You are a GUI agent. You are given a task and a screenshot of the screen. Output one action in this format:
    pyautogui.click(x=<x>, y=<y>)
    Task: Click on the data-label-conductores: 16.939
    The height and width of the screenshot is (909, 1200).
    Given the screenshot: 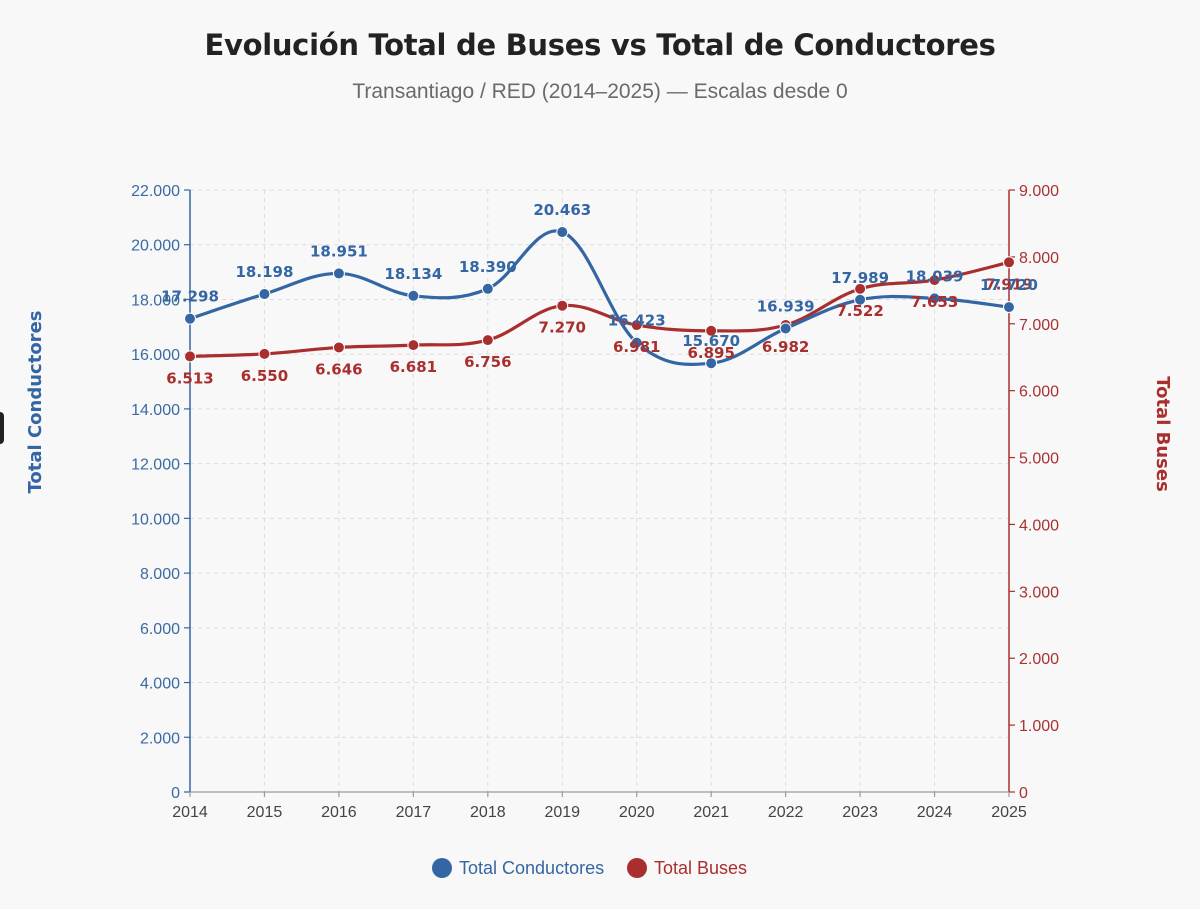 What is the action you would take?
    pyautogui.click(x=786, y=306)
    